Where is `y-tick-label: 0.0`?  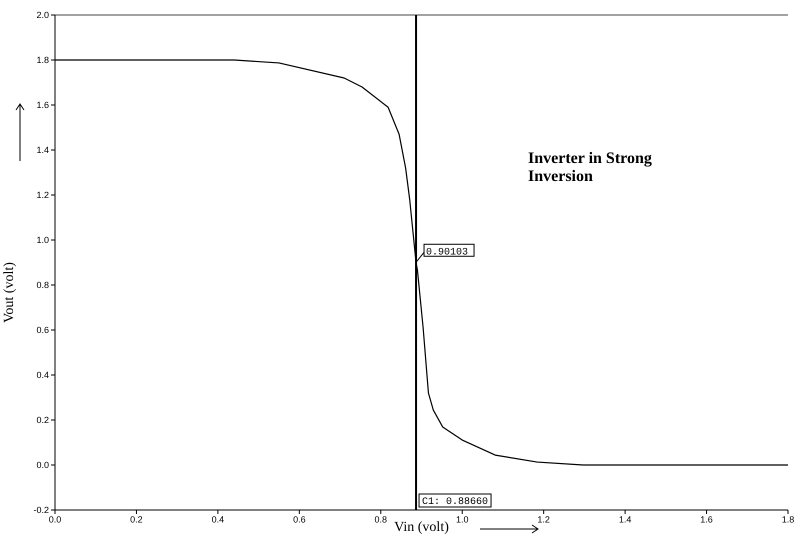
y-tick-label: 0.0 is located at coordinates (42, 465).